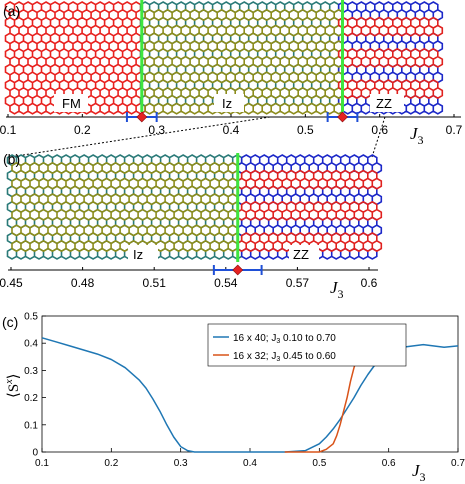 The height and width of the screenshot is (484, 465). Describe the element at coordinates (278, 359) in the screenshot. I see `legend-label-series-2-sub: 3` at that location.